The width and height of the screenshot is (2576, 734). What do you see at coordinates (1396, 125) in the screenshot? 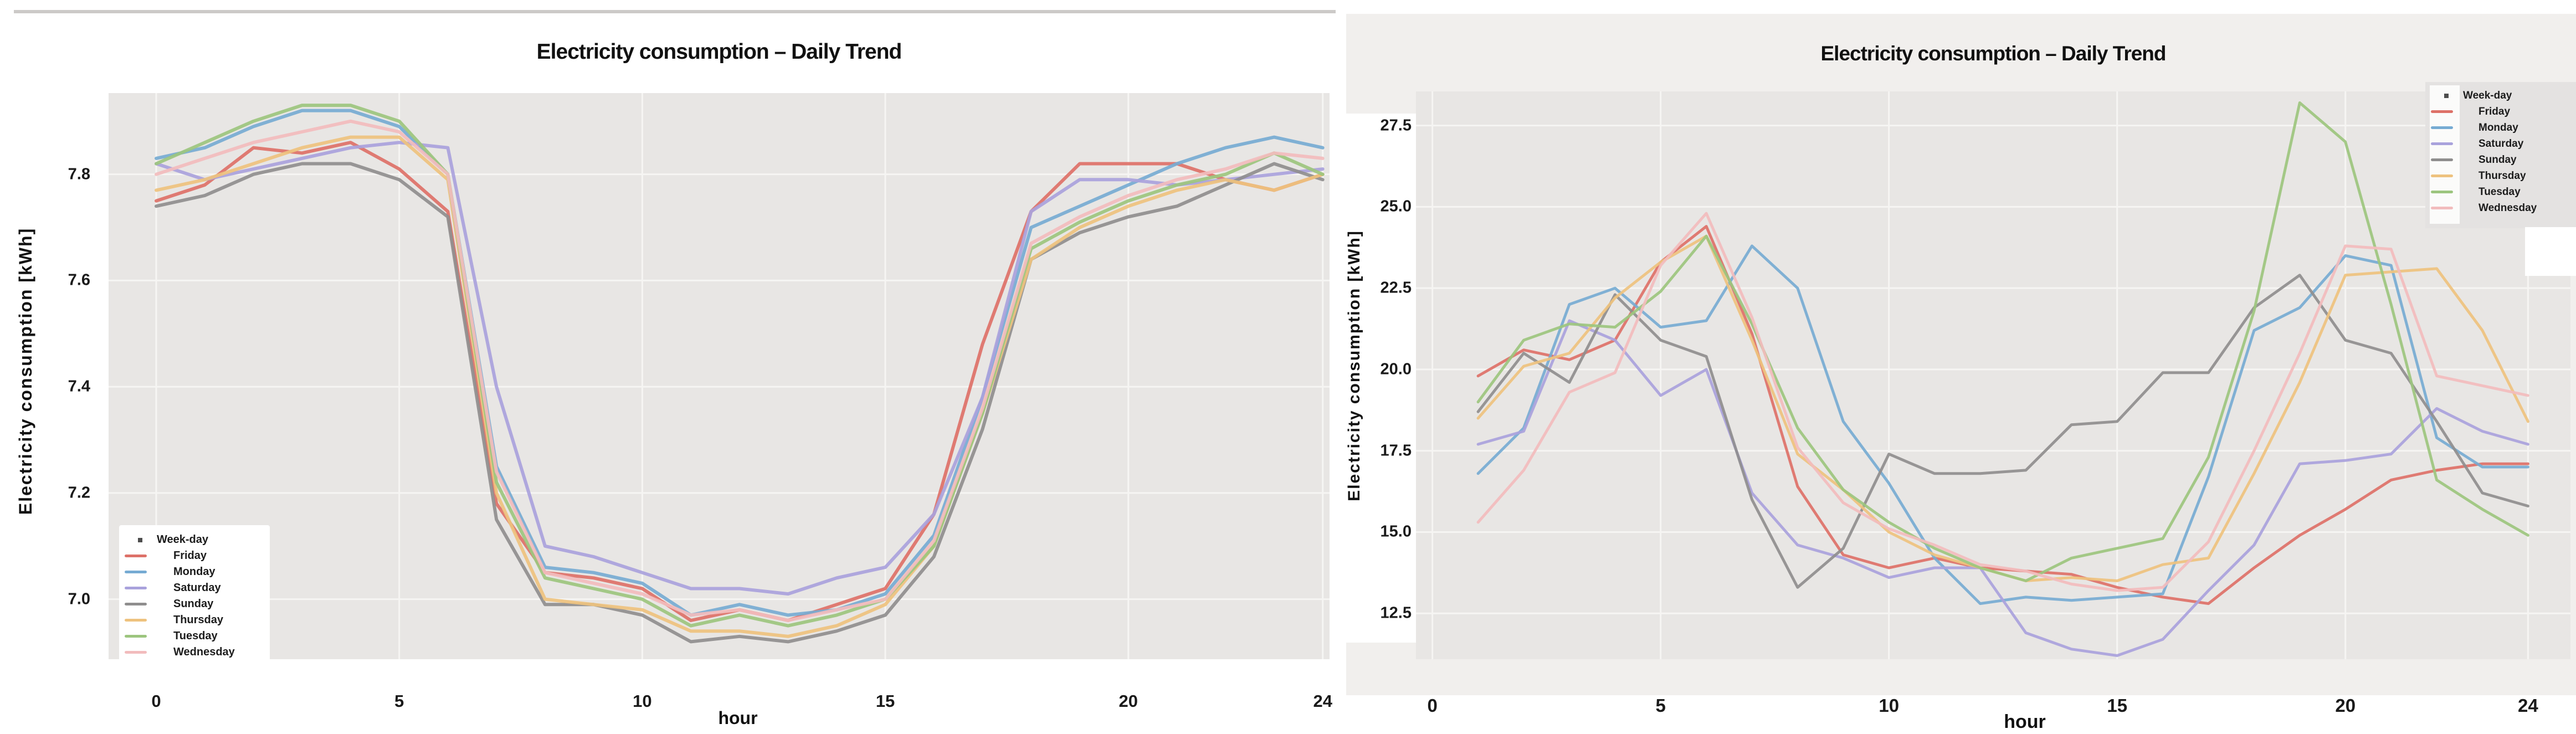
I see `y-tick-label: 27.5` at bounding box center [1396, 125].